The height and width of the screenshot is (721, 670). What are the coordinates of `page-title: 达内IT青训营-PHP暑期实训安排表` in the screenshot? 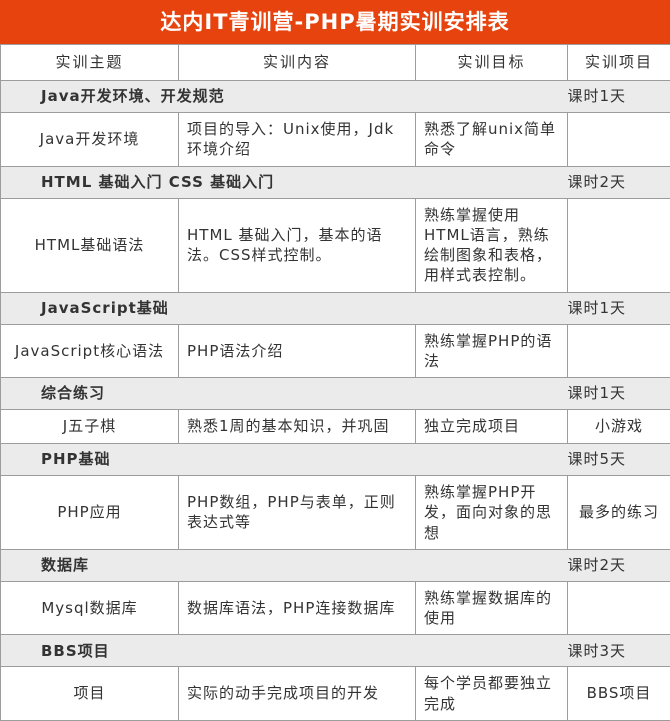 It's located at (335, 22).